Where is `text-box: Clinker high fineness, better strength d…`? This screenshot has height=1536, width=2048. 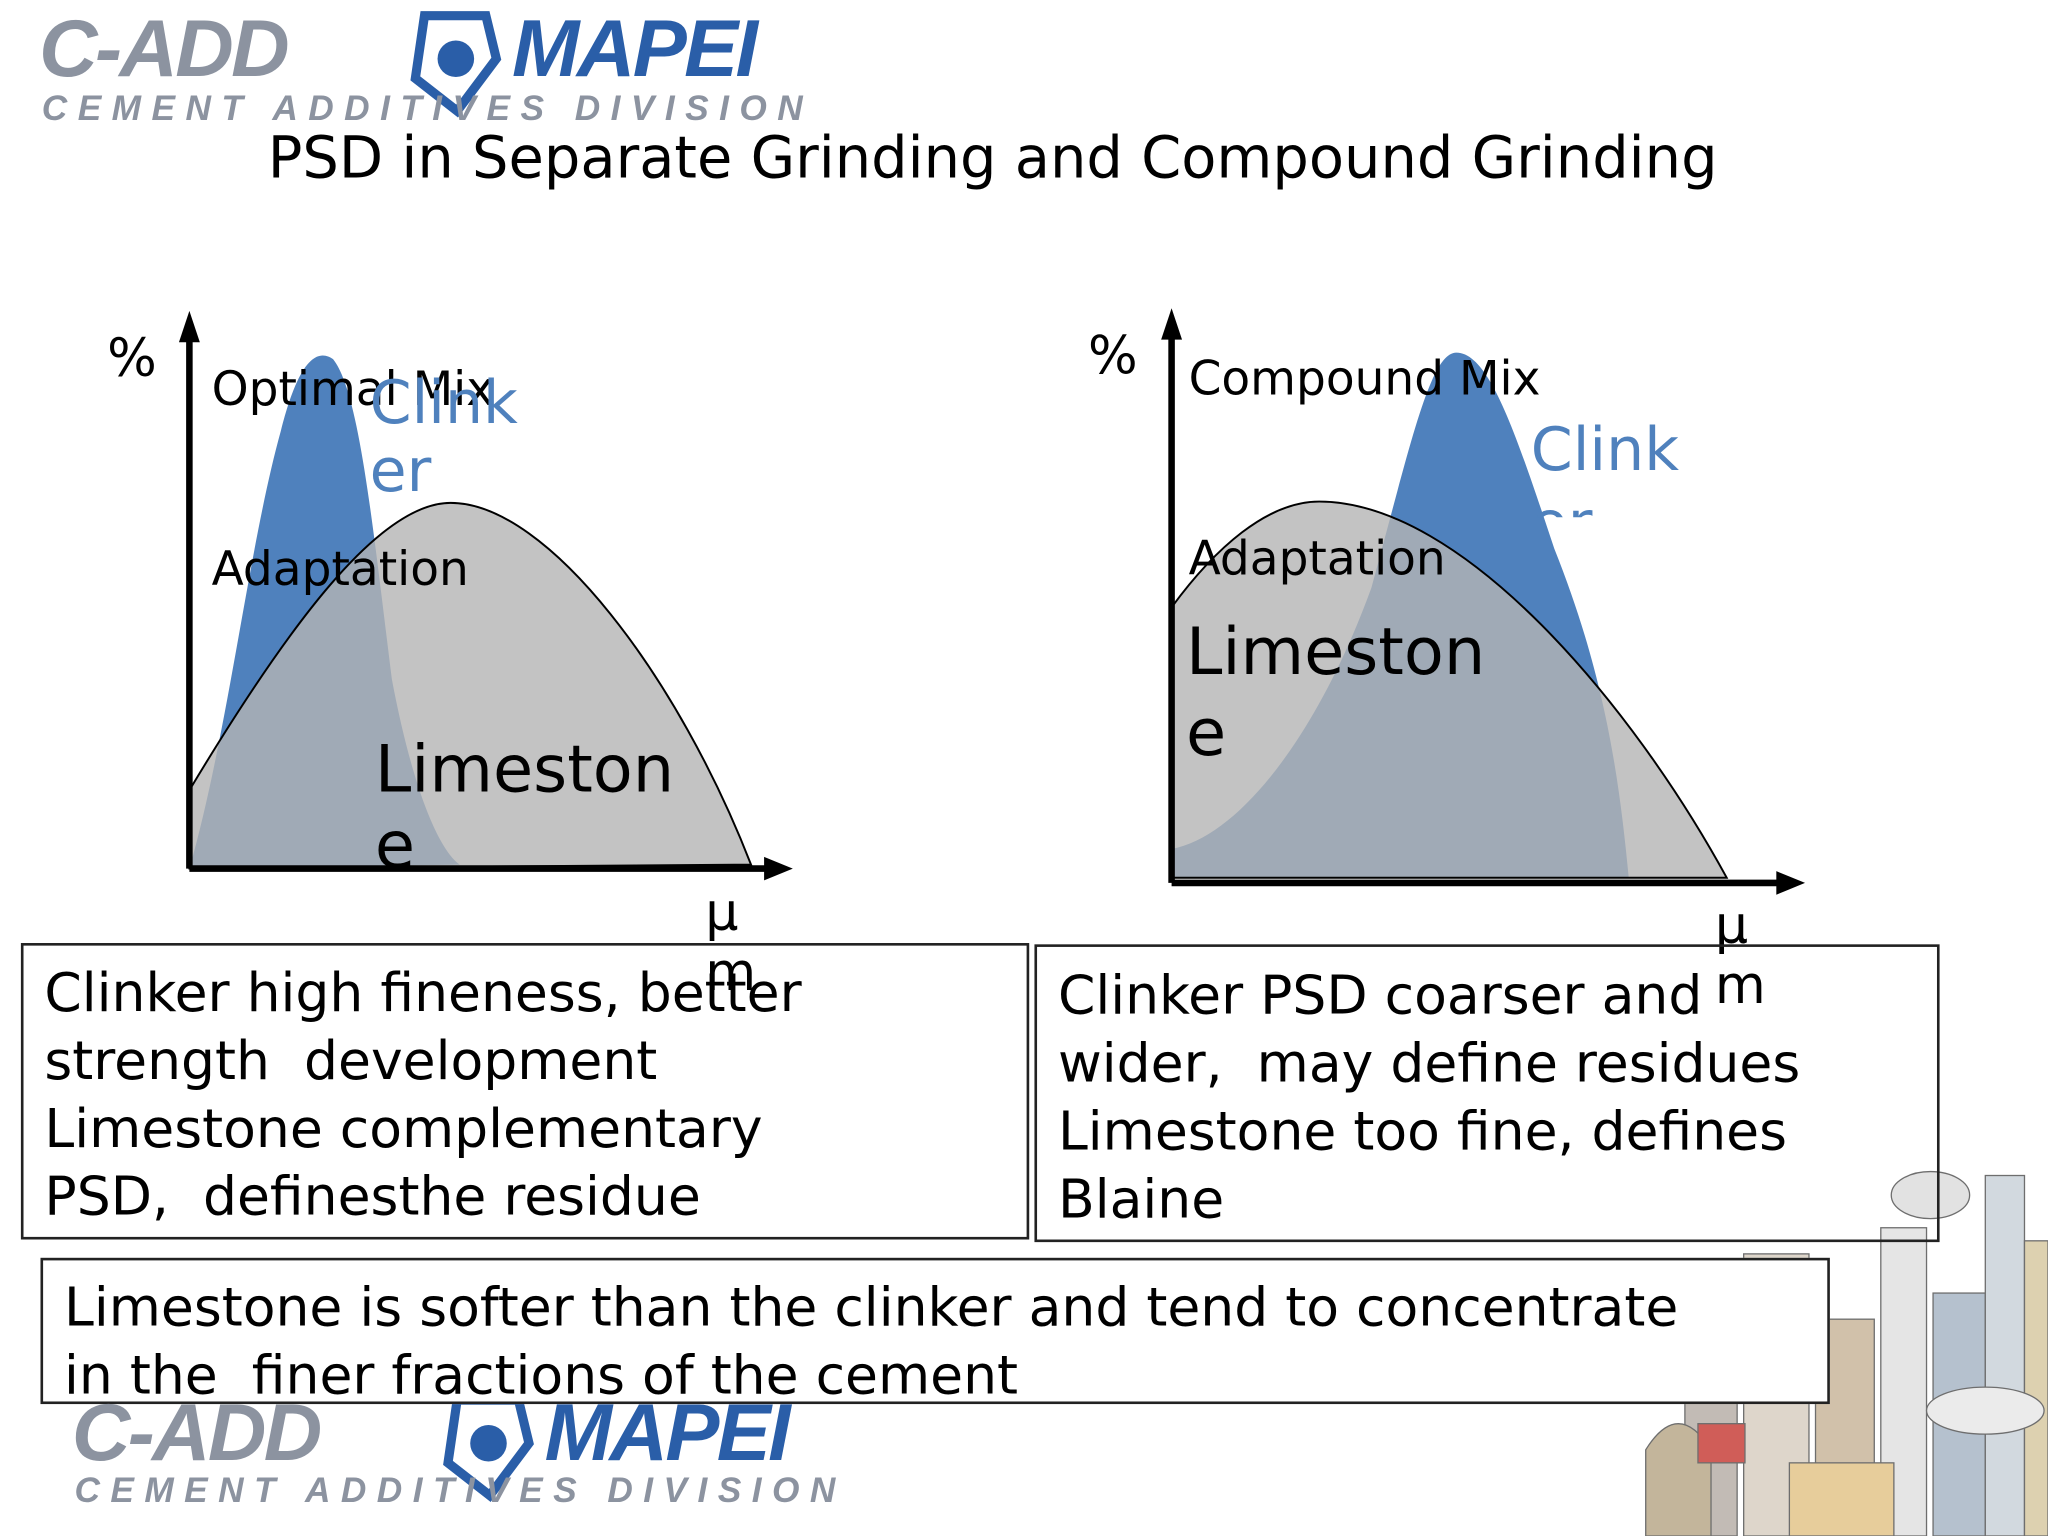
text-box: Clinker high fineness, better strength d… is located at coordinates (525, 1091).